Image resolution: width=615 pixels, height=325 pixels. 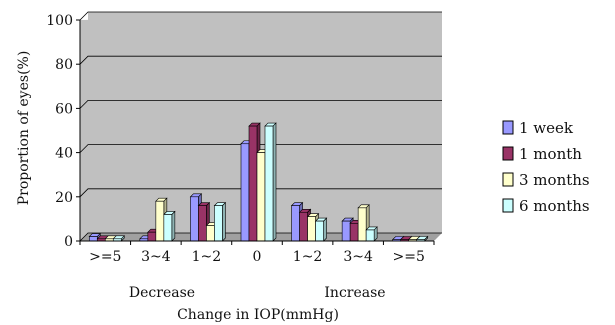 I want to click on y-tick-label: 100, so click(x=59, y=21).